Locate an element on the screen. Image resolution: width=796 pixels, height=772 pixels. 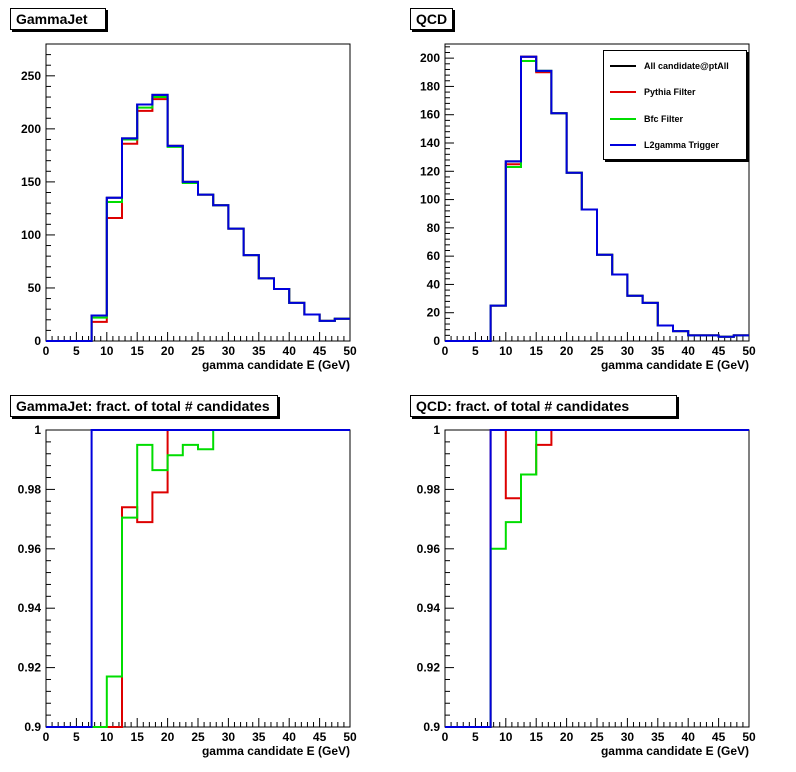
x-tick-label-gammajet-fraction: 50 is located at coordinates (350, 737).